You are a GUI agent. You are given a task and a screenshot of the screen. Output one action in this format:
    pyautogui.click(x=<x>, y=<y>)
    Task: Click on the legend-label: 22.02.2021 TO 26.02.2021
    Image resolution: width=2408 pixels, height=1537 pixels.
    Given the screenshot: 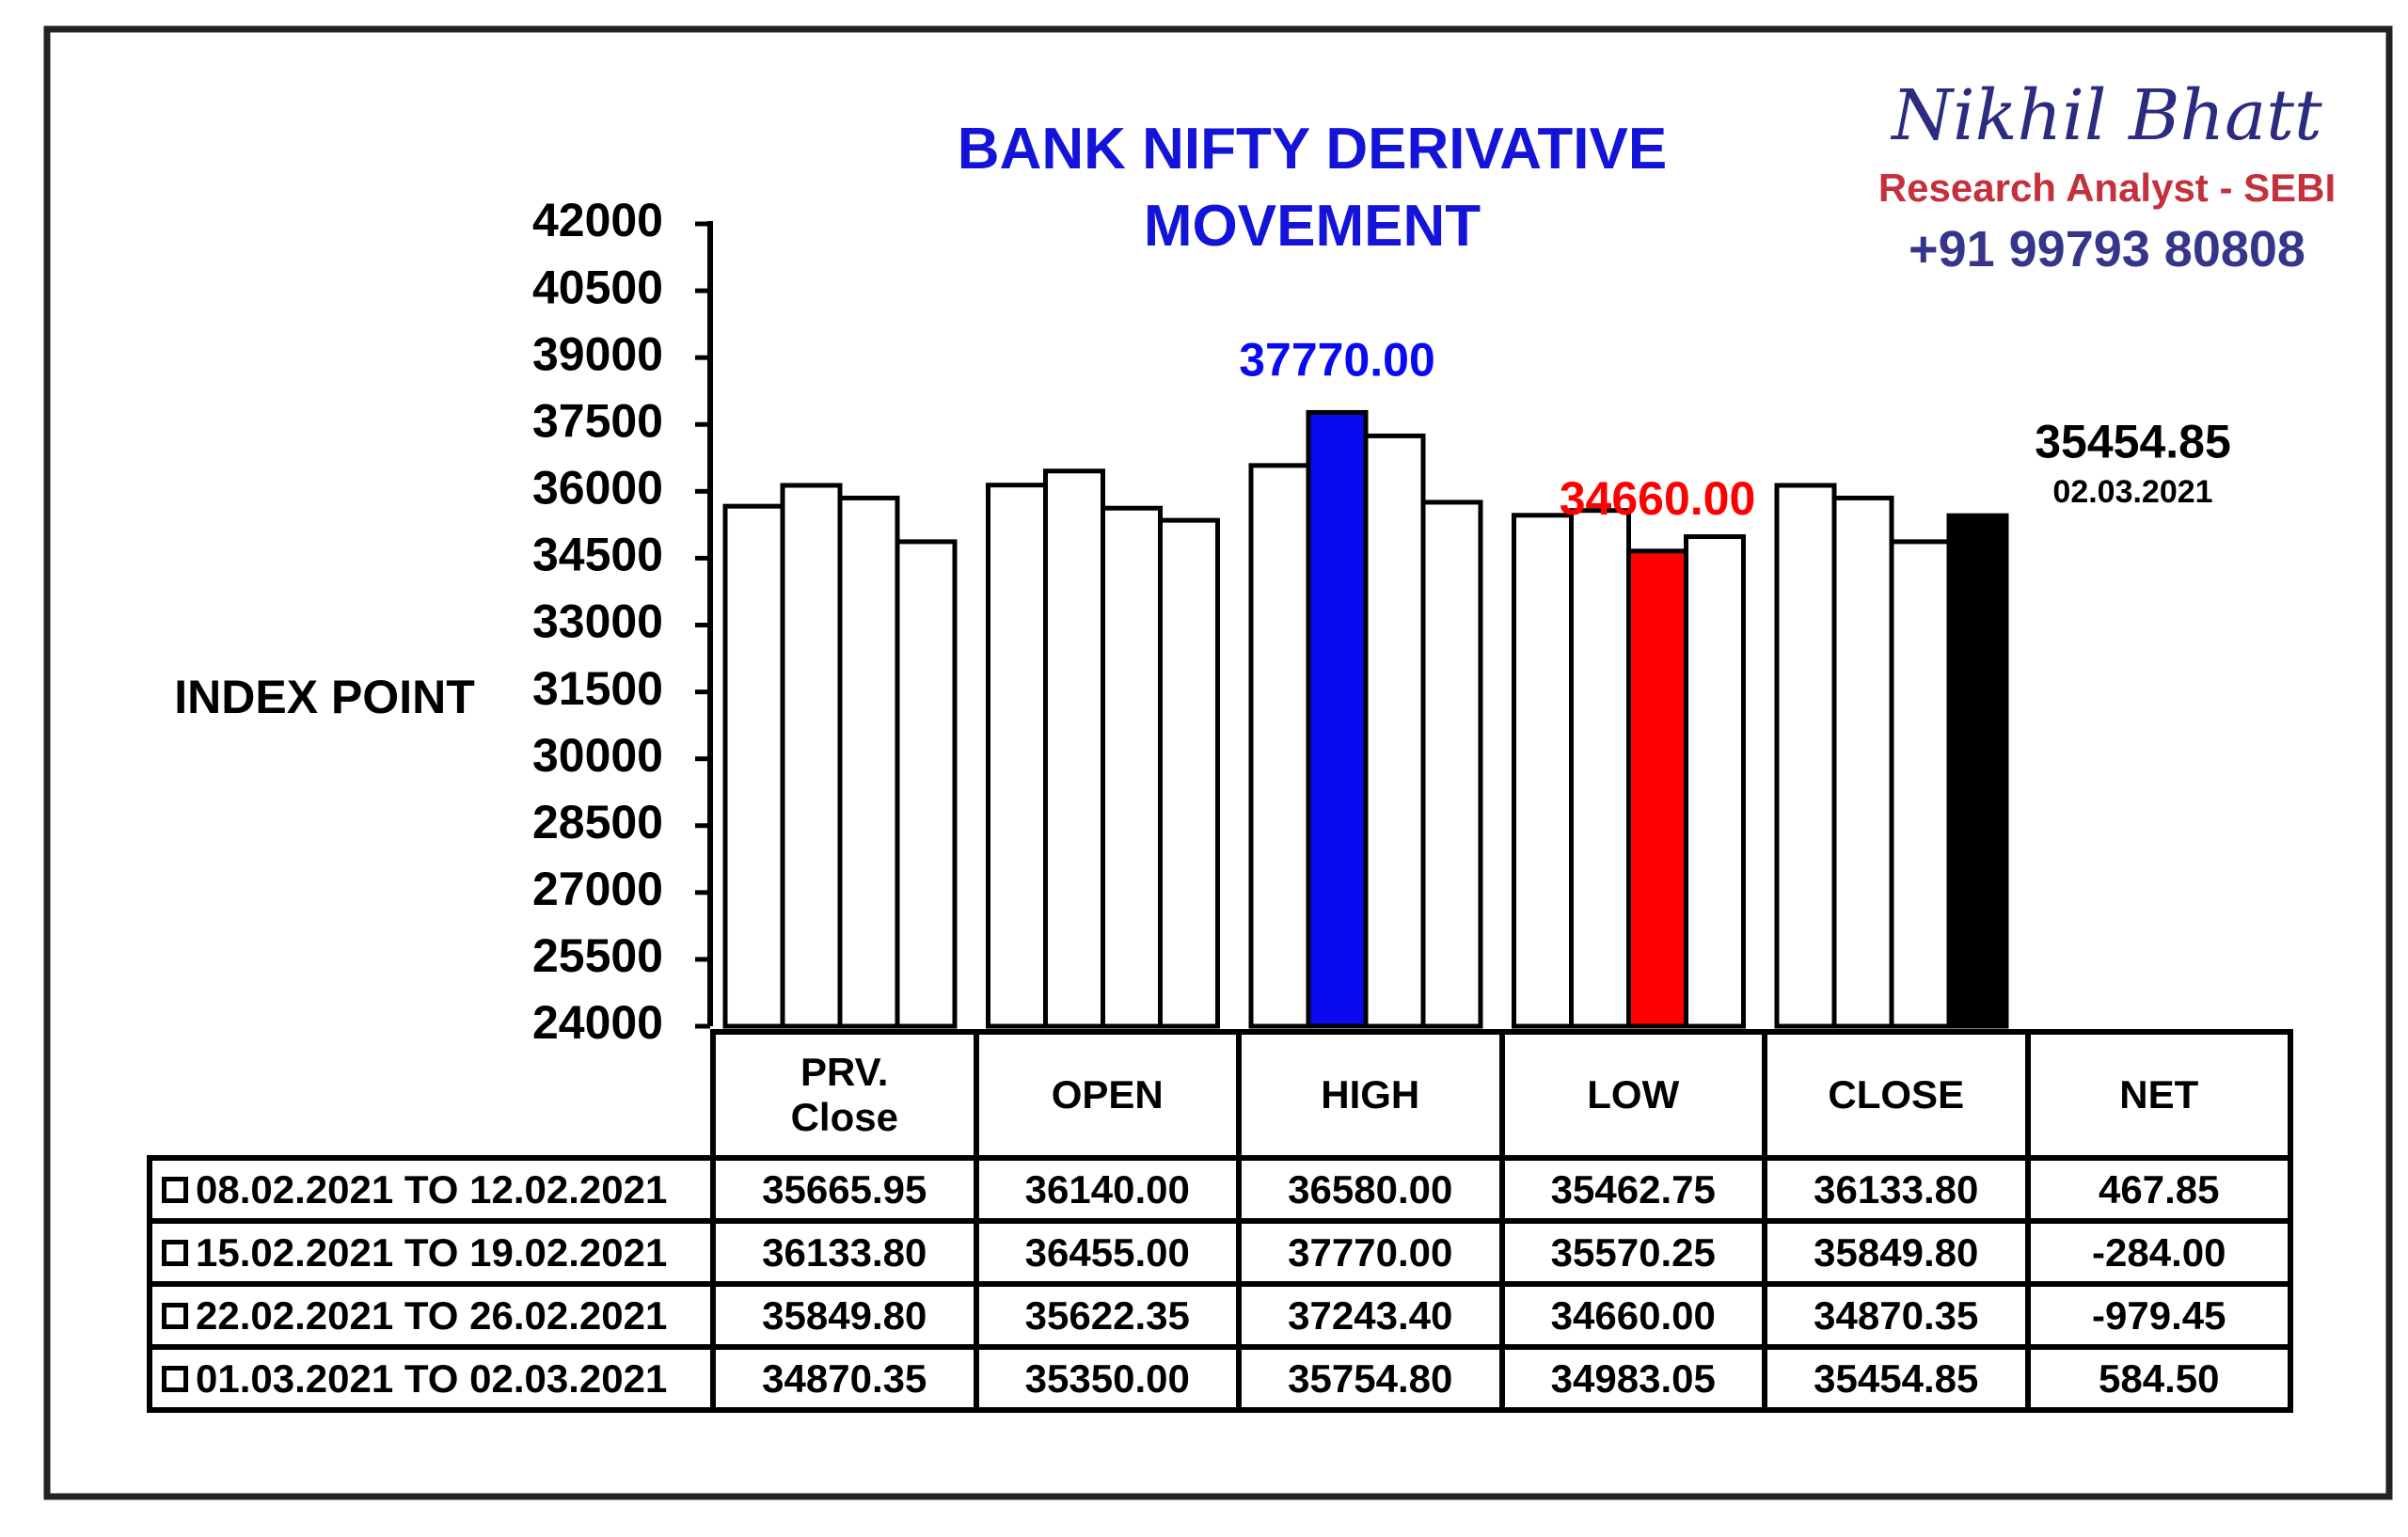 What is the action you would take?
    pyautogui.click(x=432, y=1315)
    